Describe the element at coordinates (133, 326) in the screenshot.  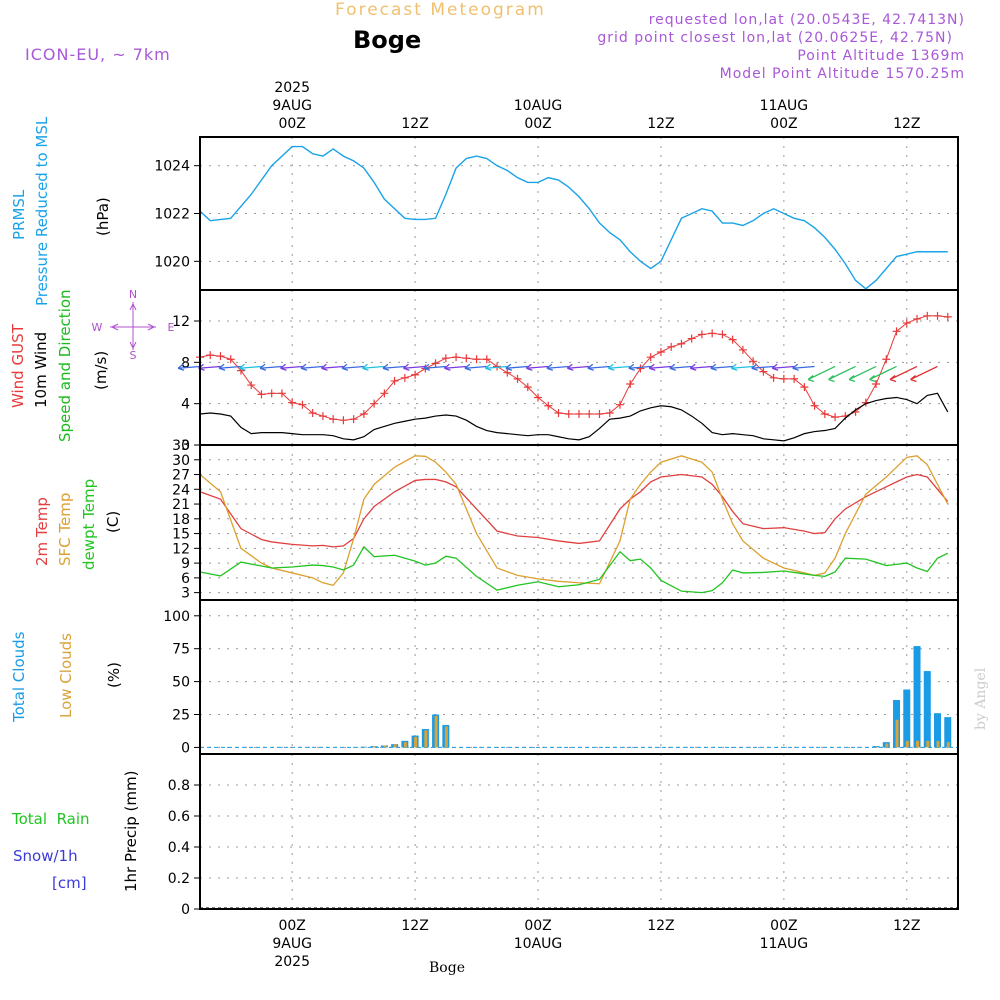
I see `compass-lines` at that location.